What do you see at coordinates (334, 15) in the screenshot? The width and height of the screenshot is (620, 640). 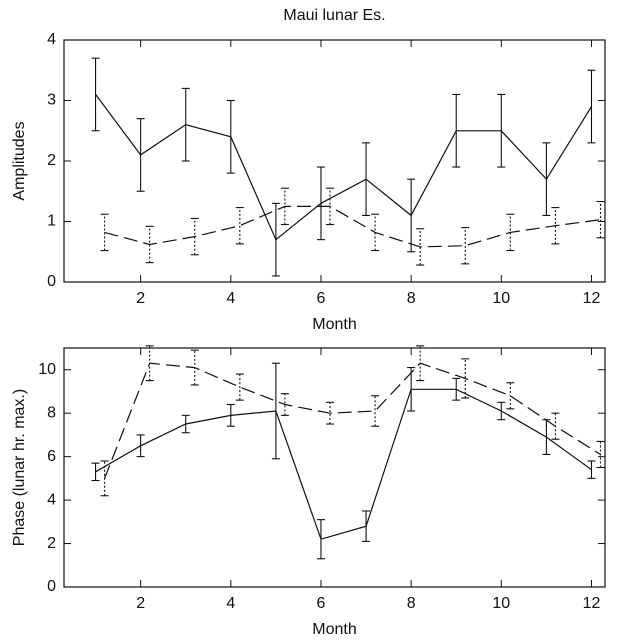 I see `chart-title: Maui lunar Es.` at bounding box center [334, 15].